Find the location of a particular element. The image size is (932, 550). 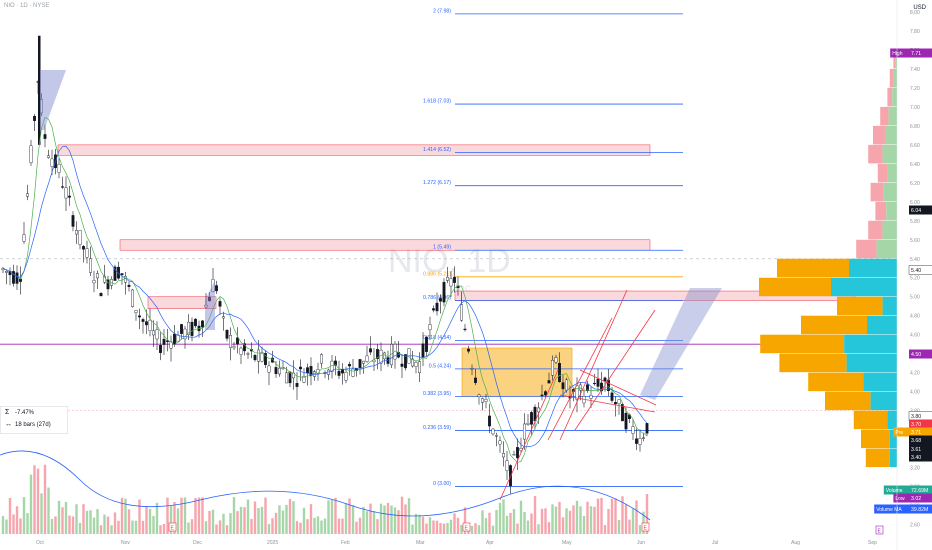

price-tag-value: 39.82M is located at coordinates (919, 510).